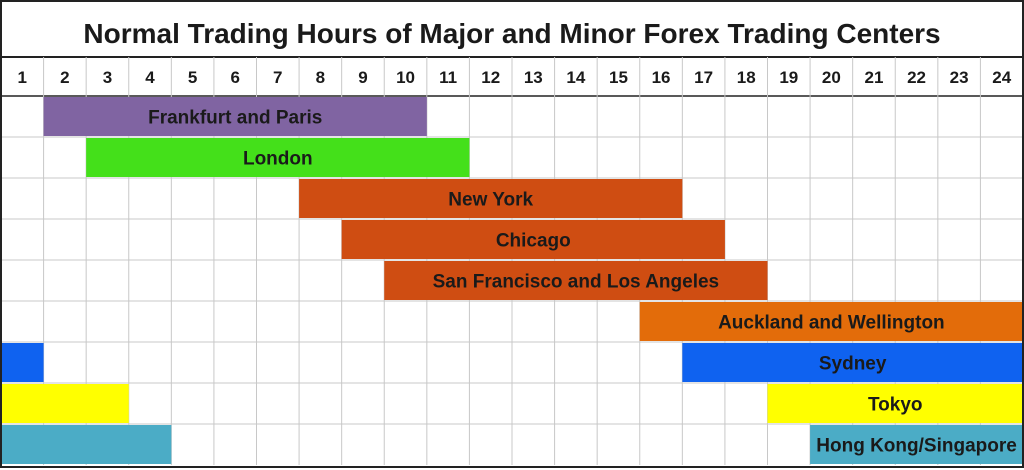  What do you see at coordinates (65, 403) in the screenshot?
I see `bar-tokyo-wrap` at bounding box center [65, 403].